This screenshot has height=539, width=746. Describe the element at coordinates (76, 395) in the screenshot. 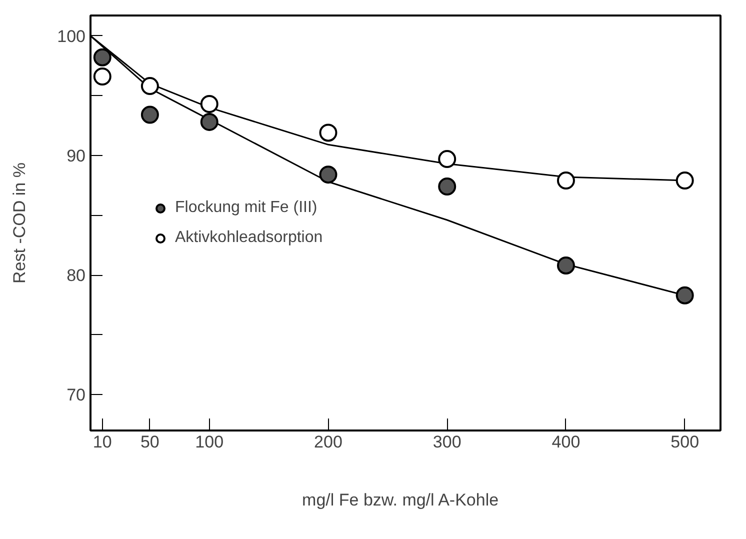

I see `y-tick-label: 70` at that location.